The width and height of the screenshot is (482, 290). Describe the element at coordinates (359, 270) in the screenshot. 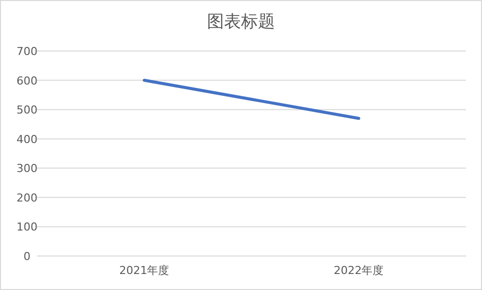

I see `x-tick-label: 2022年度` at that location.